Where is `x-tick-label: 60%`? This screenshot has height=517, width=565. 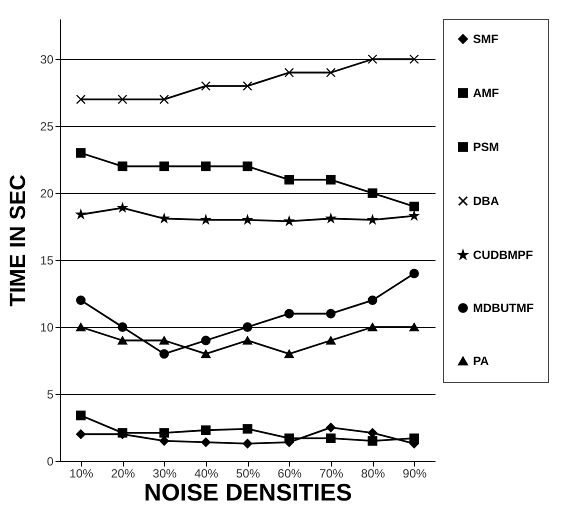
x-tick-label: 60% is located at coordinates (290, 473).